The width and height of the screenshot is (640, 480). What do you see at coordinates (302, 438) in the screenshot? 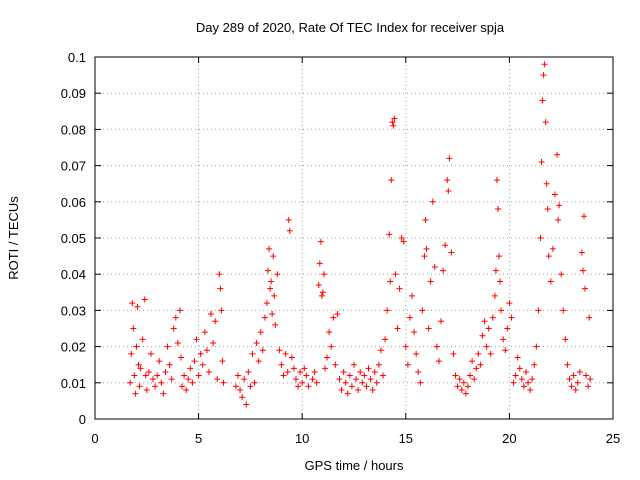
I see `x-tick-label: 10` at bounding box center [302, 438].